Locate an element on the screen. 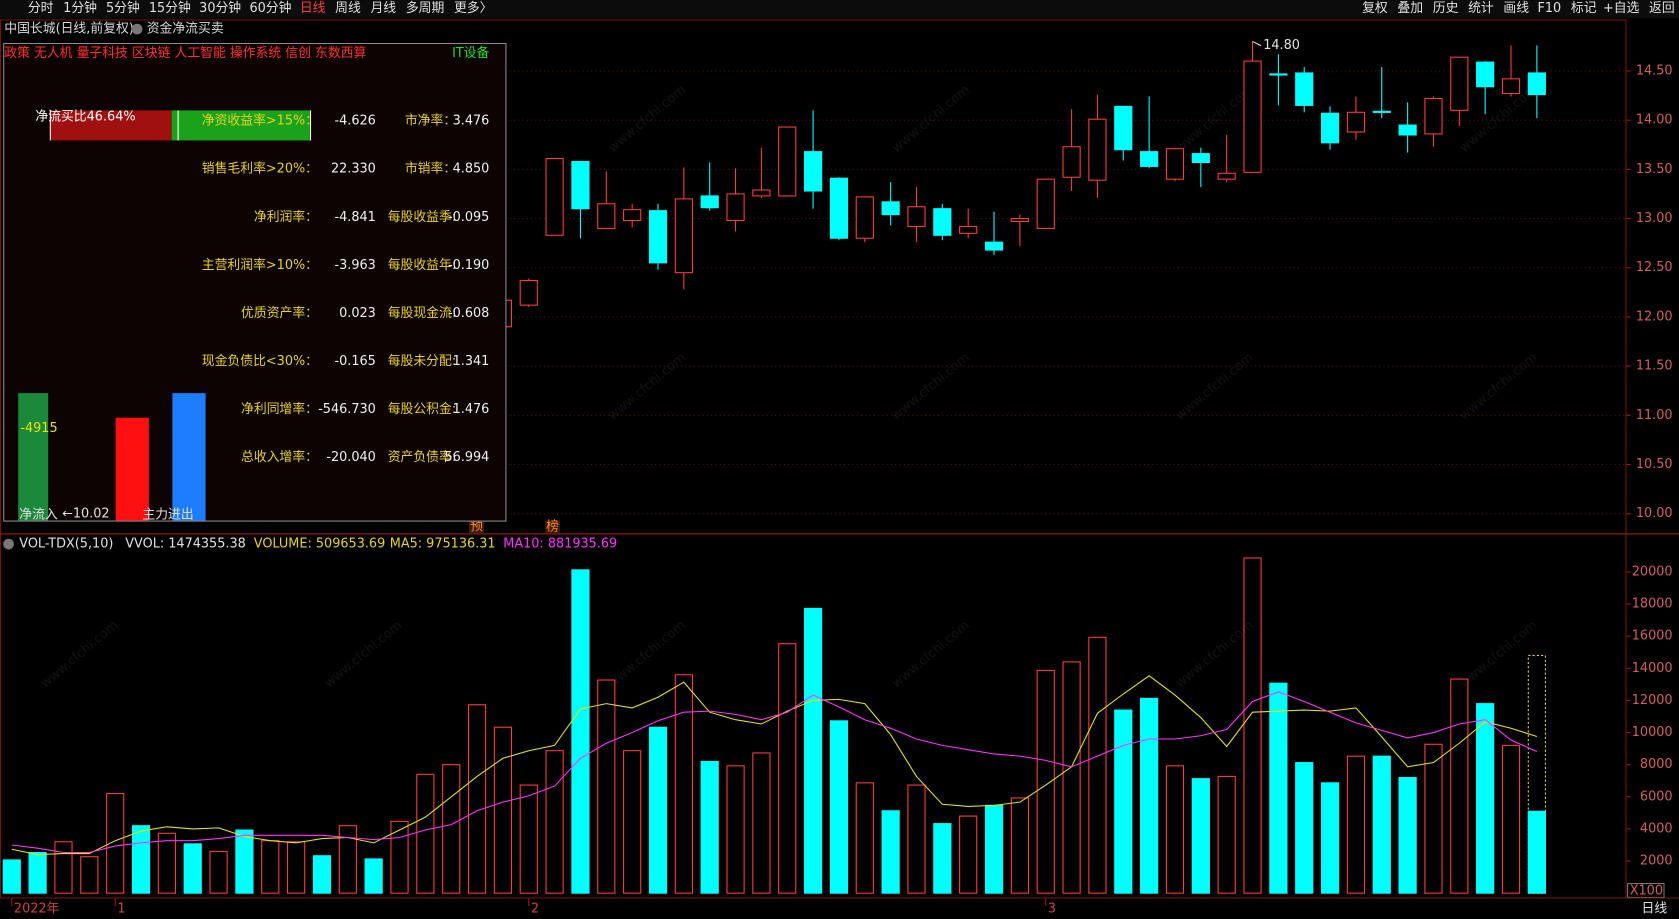 This screenshot has height=919, width=1679. y-tick-label: 10.50 is located at coordinates (1654, 464).